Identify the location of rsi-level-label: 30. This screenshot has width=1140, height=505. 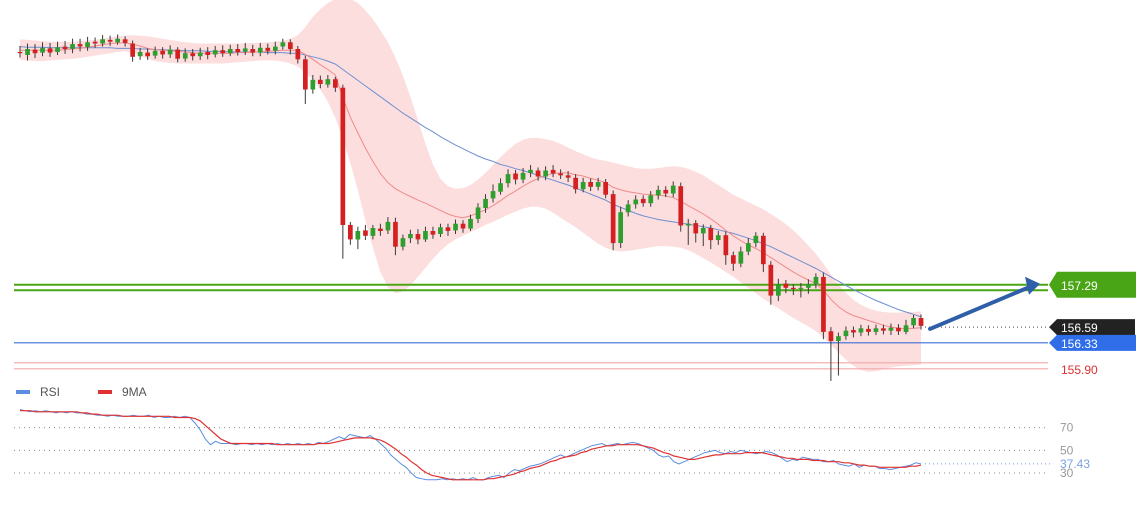
(1067, 473).